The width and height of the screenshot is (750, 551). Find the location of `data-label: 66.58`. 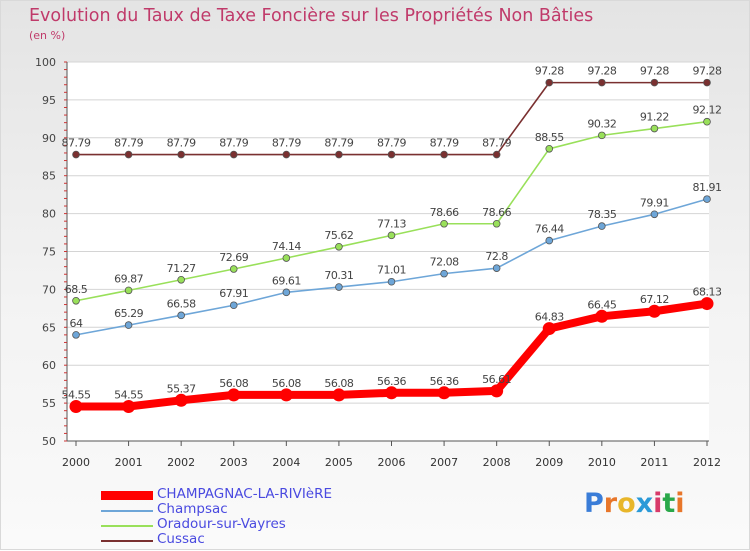

data-label: 66.58 is located at coordinates (181, 303).